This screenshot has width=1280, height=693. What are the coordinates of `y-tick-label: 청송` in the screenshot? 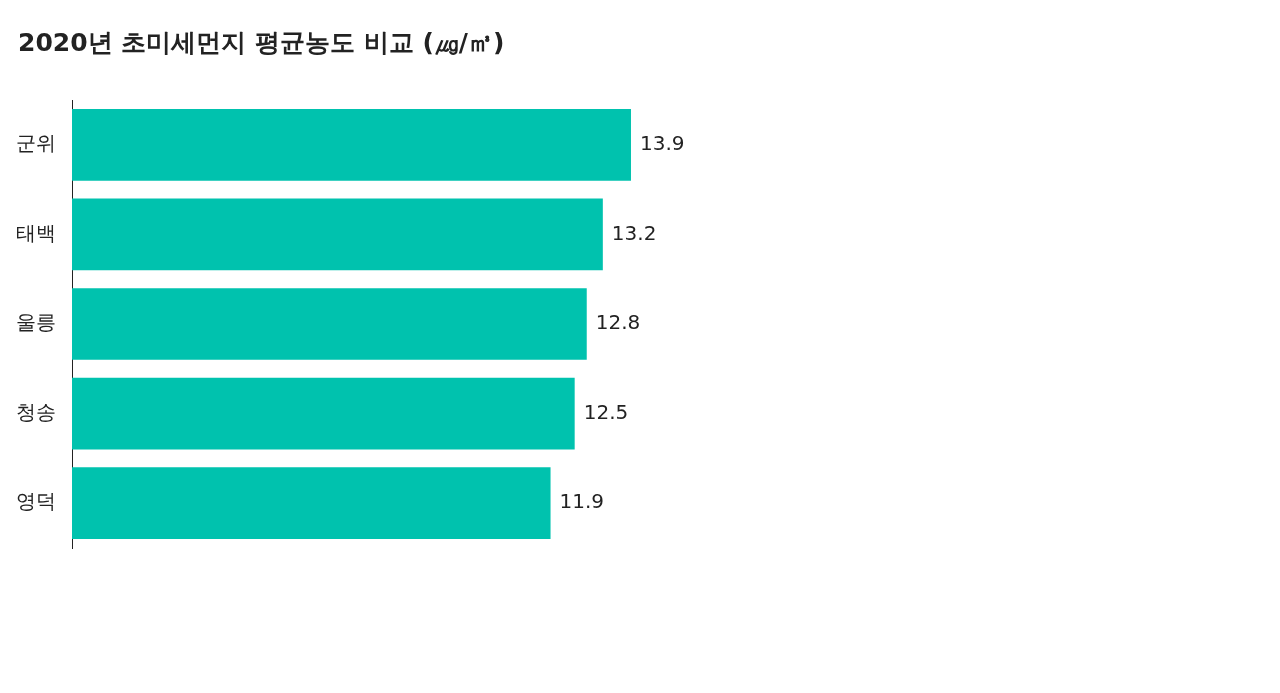 It's located at (36, 411).